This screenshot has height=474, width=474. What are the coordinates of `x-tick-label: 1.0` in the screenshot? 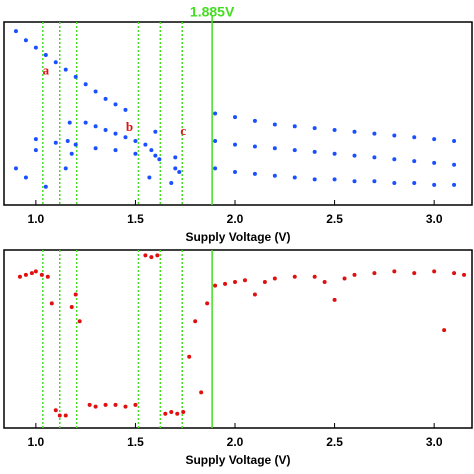 It's located at (36, 442).